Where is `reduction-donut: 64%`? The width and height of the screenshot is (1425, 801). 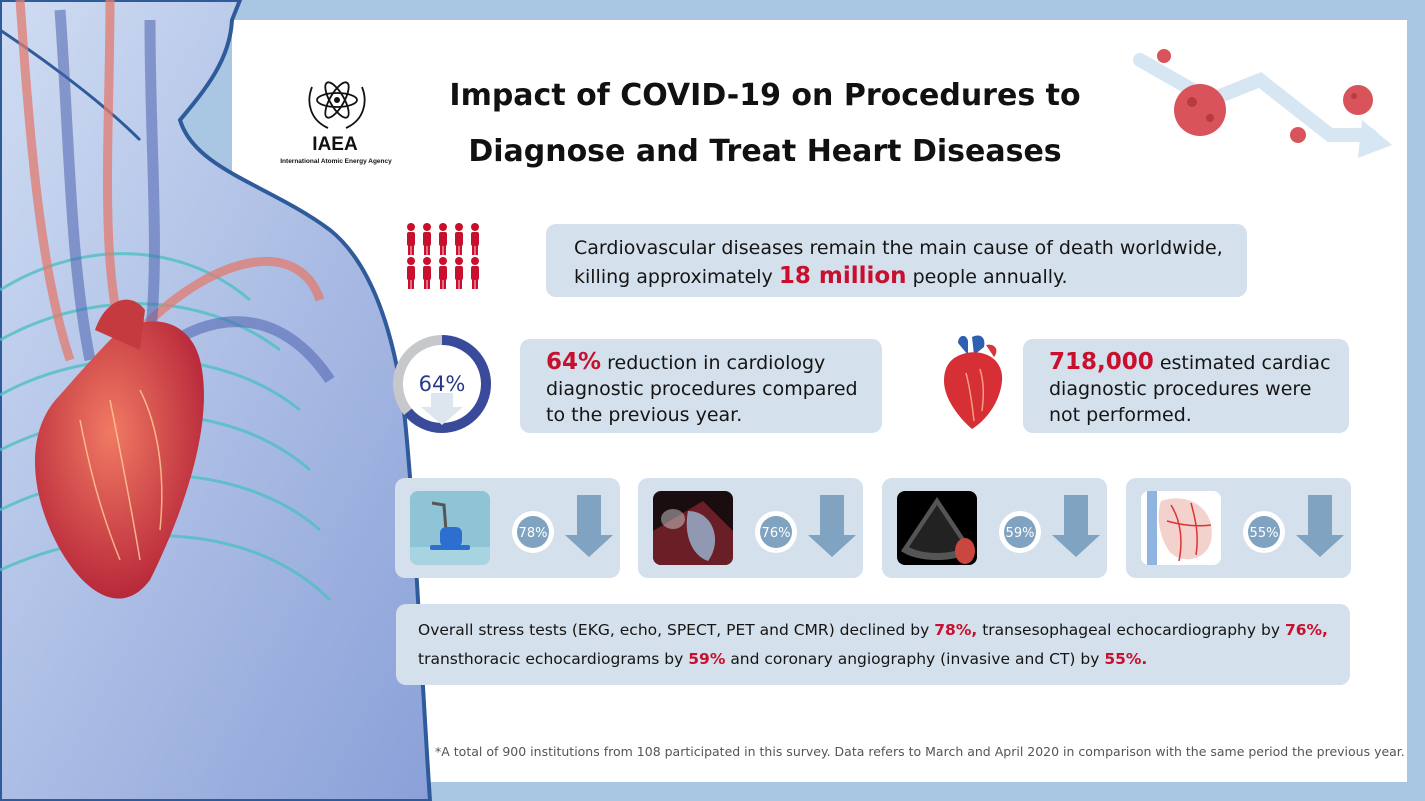
reduction-donut: 64% is located at coordinates (442, 384).